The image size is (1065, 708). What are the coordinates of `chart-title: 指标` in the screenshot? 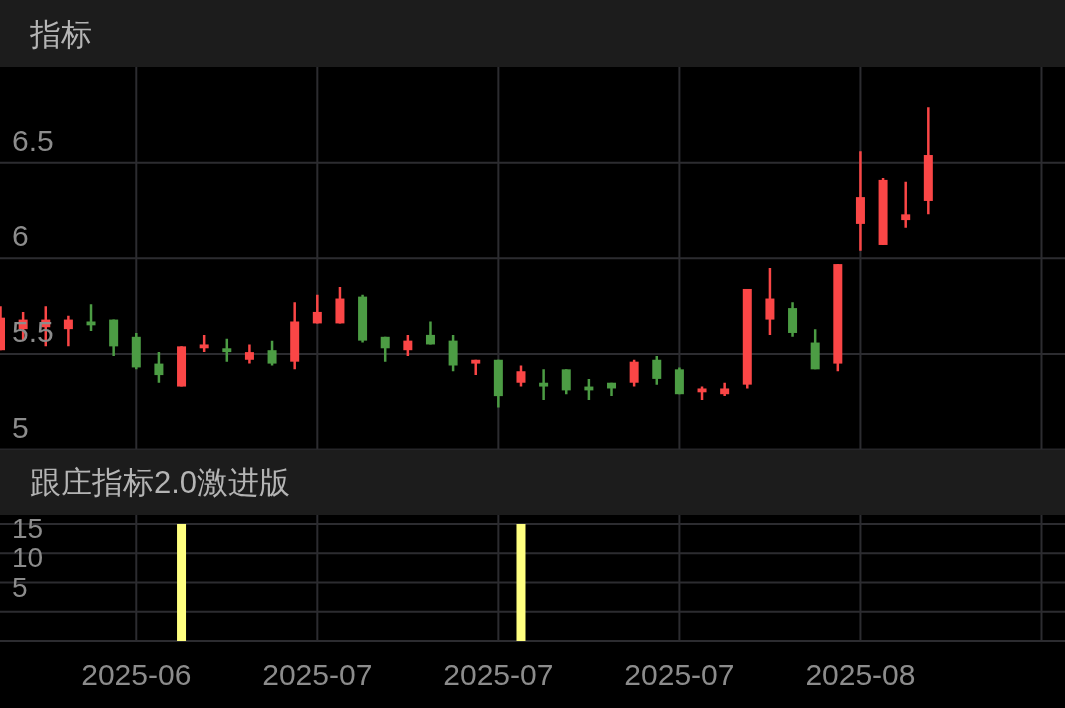 It's located at (60, 34).